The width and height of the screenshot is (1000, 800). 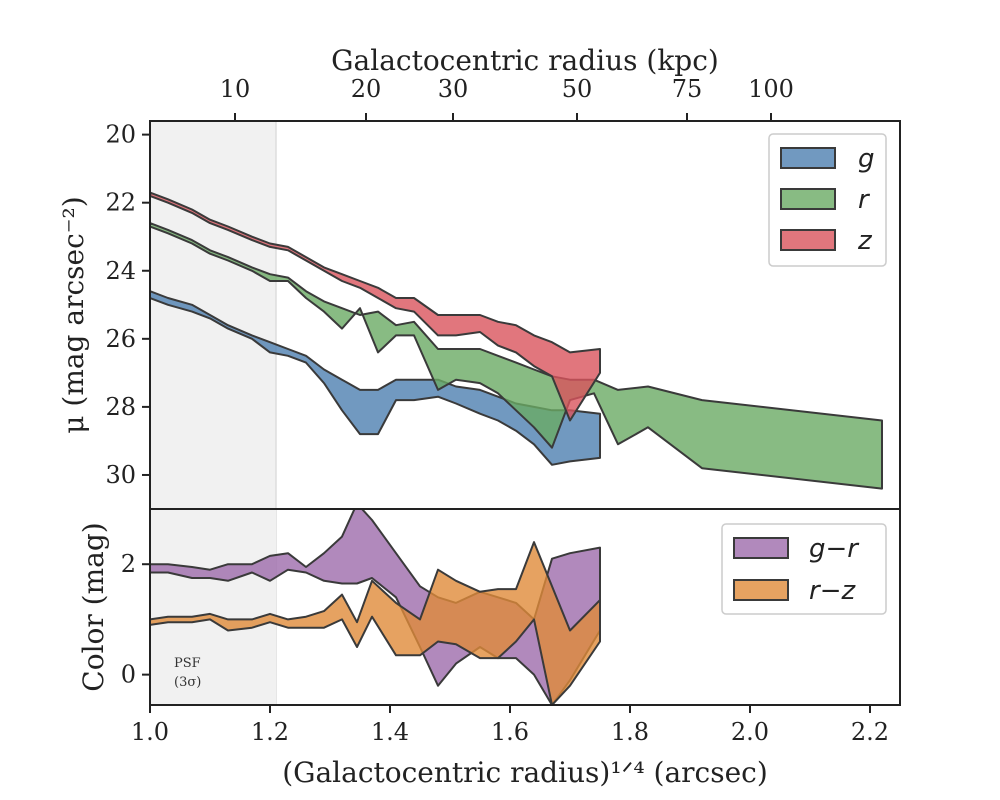 I want to click on legend-label-r: r, so click(x=864, y=200).